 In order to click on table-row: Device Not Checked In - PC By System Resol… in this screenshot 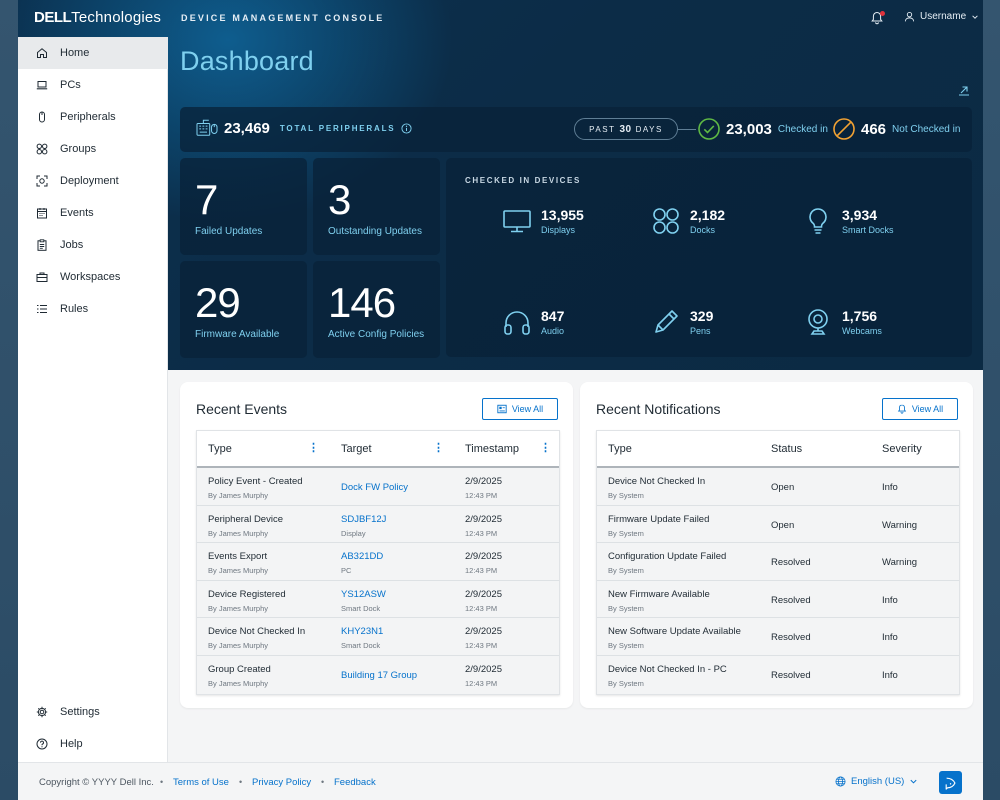, I will do `click(778, 675)`.